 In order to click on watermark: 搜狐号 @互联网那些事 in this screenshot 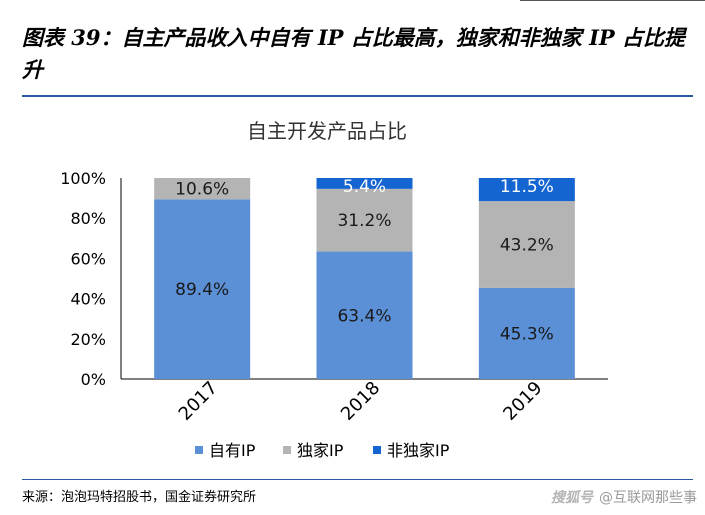, I will do `click(624, 497)`.